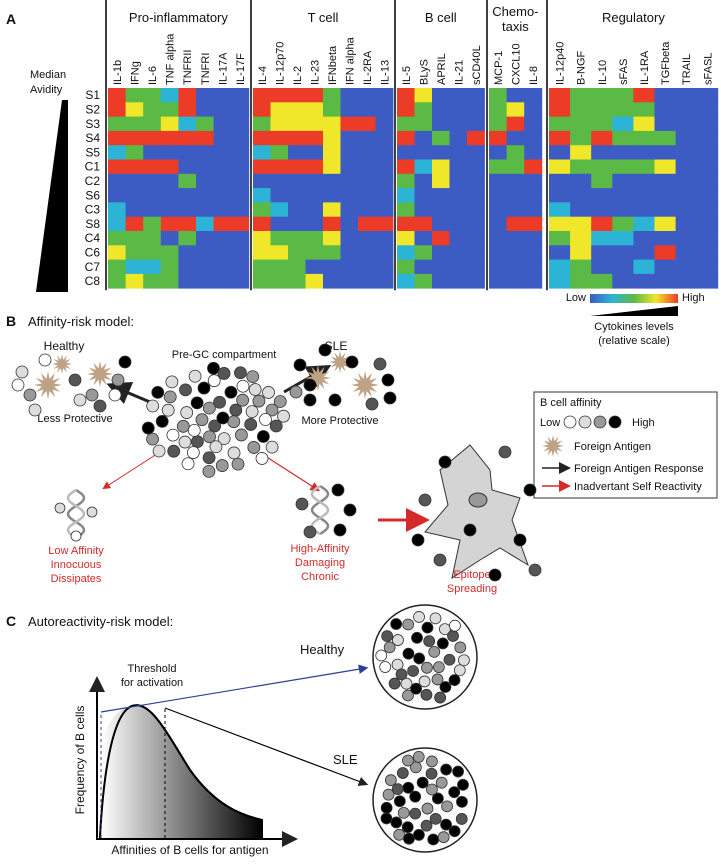 The width and height of the screenshot is (721, 864). Describe the element at coordinates (345, 759) in the screenshot. I see `sle-label: SLE` at that location.